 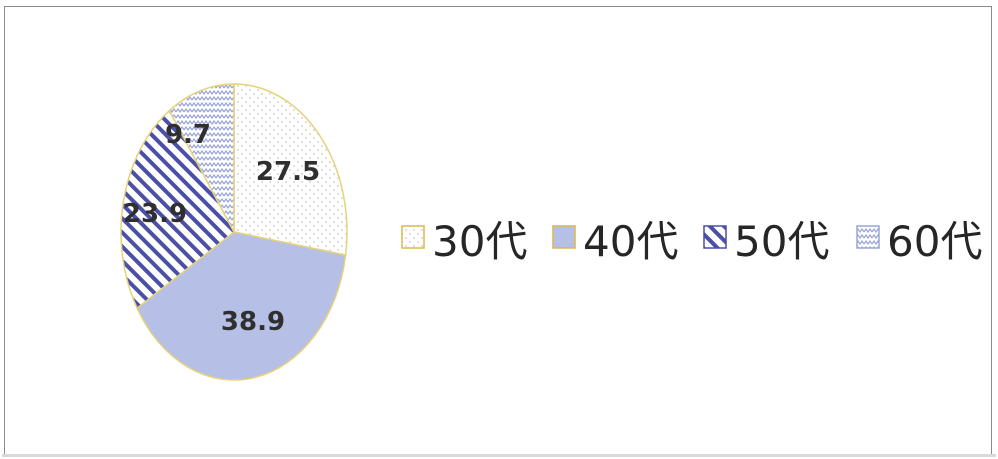 I want to click on legend-label: 30代, so click(x=479, y=241).